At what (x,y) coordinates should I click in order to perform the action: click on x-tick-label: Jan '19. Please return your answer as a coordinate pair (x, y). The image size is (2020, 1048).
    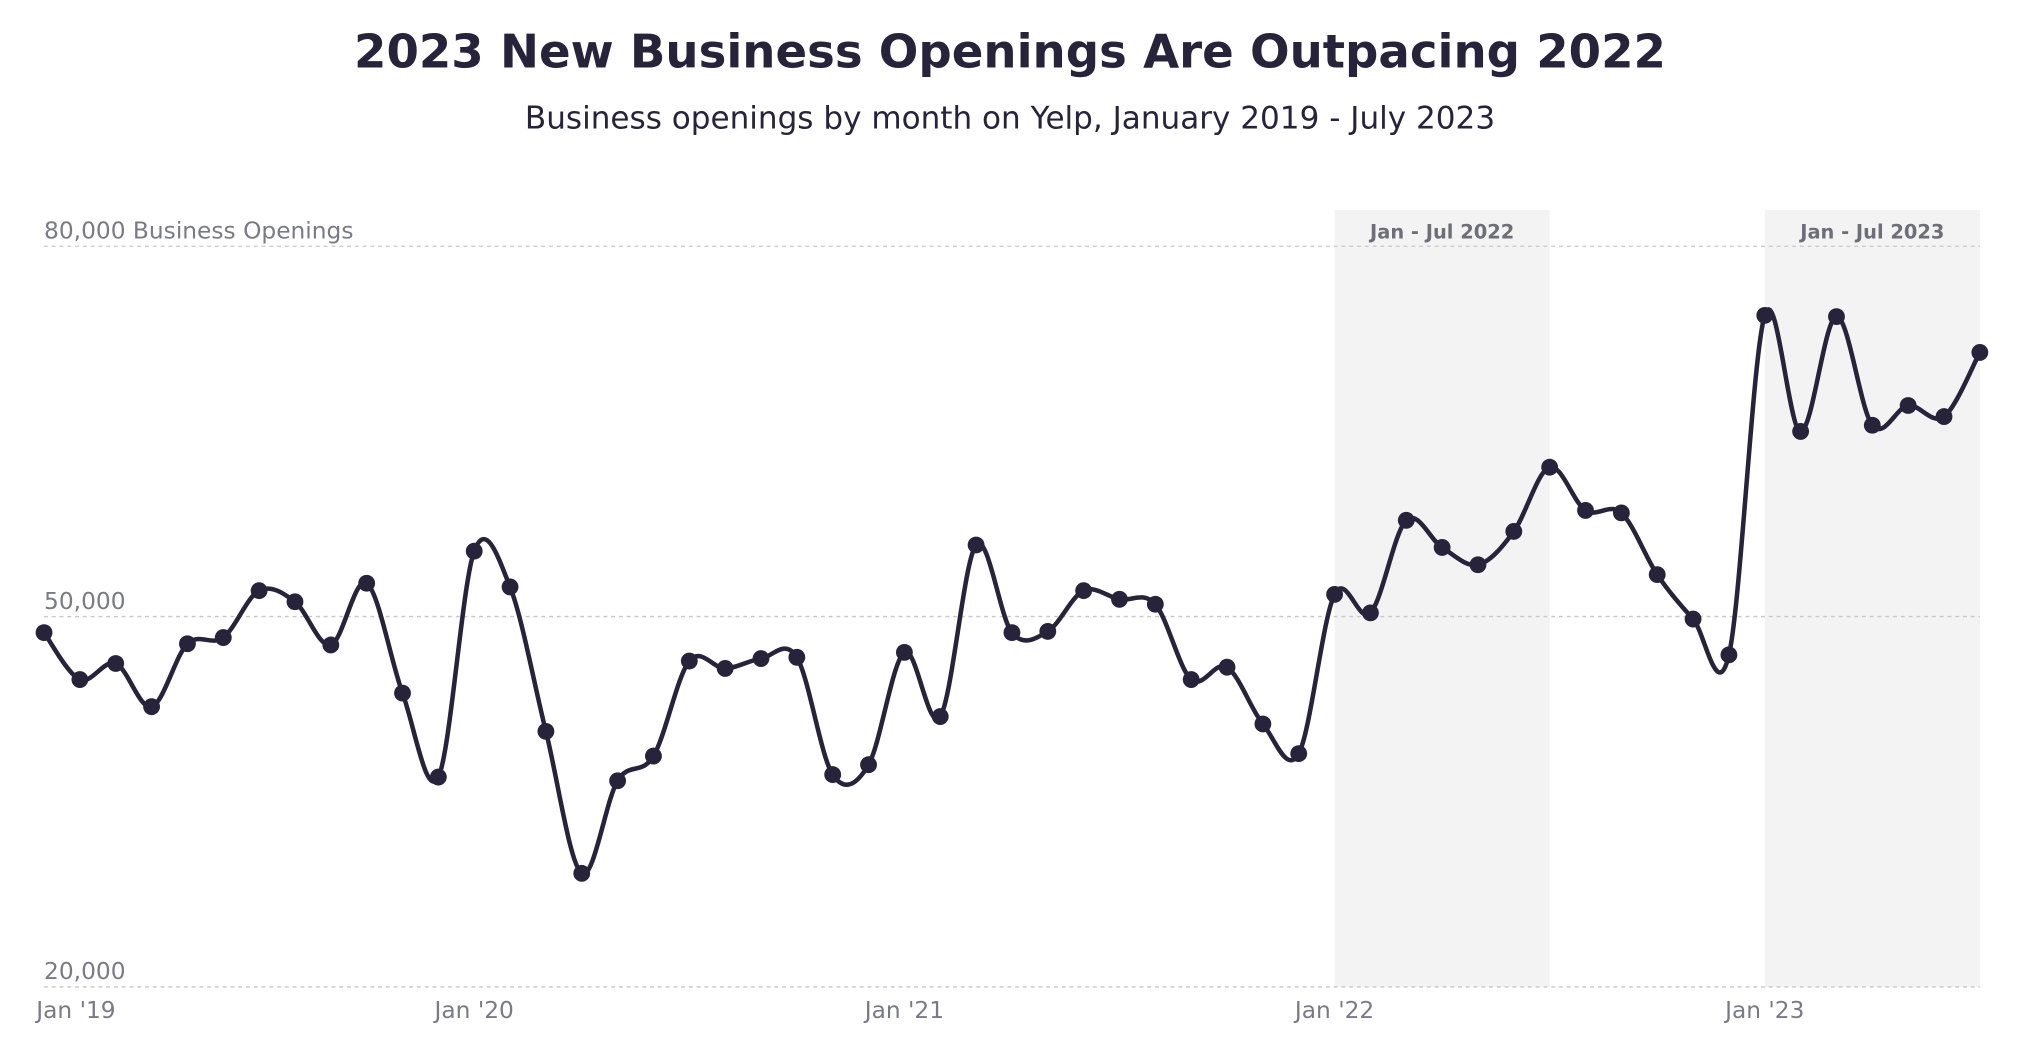
    Looking at the image, I should click on (74, 1010).